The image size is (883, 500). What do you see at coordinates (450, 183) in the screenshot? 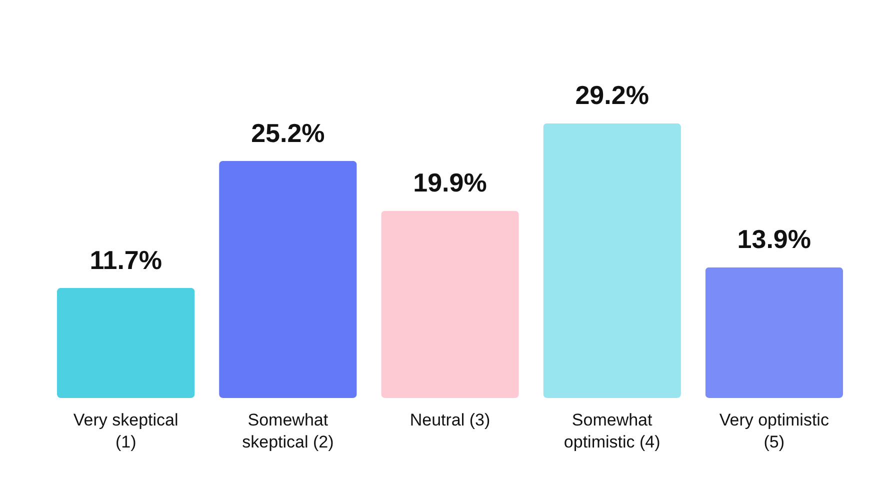
I see `data-label: 19.9%` at bounding box center [450, 183].